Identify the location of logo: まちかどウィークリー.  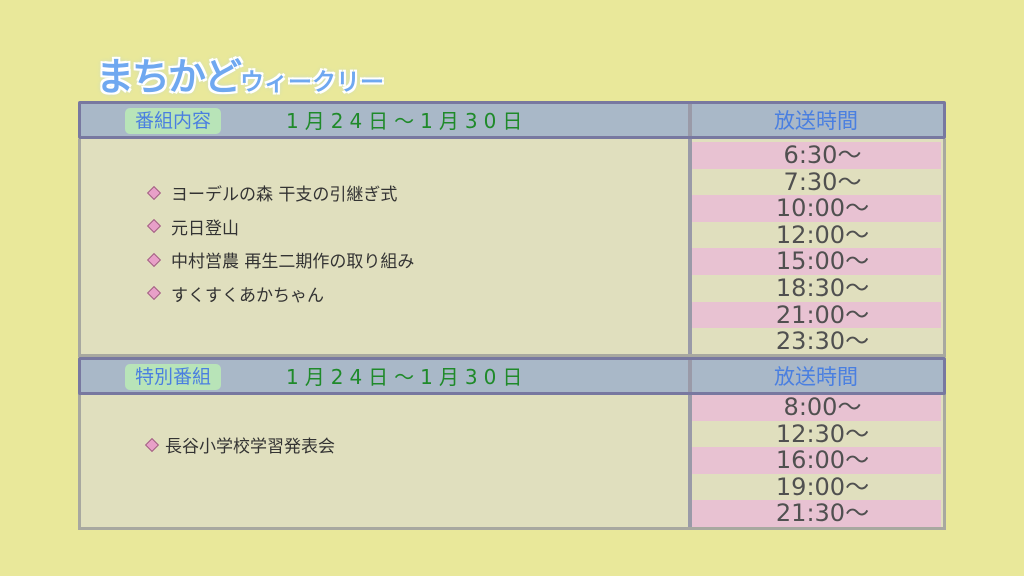
(240, 73).